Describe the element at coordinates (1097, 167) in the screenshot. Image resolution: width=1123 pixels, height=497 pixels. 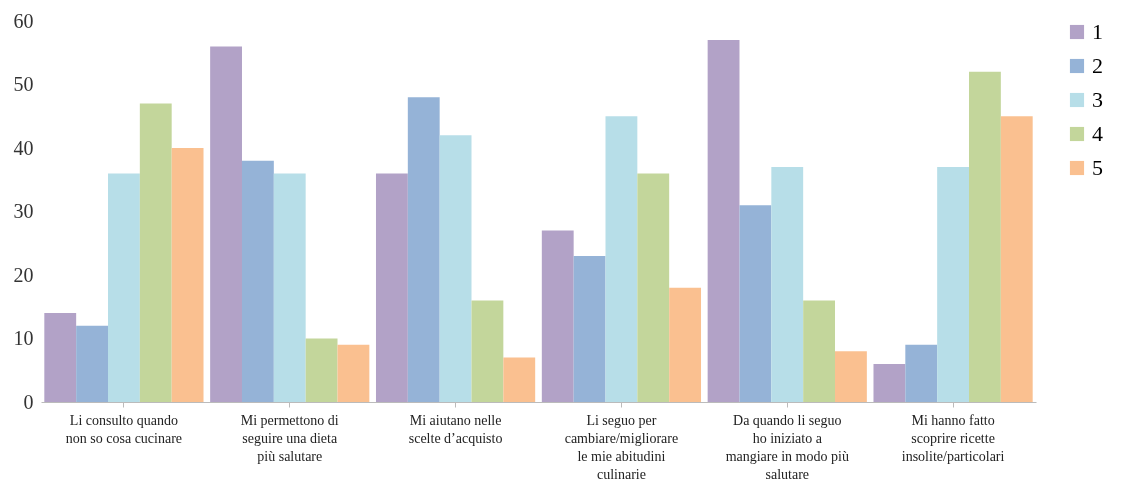
I see `legend-label: 5` at that location.